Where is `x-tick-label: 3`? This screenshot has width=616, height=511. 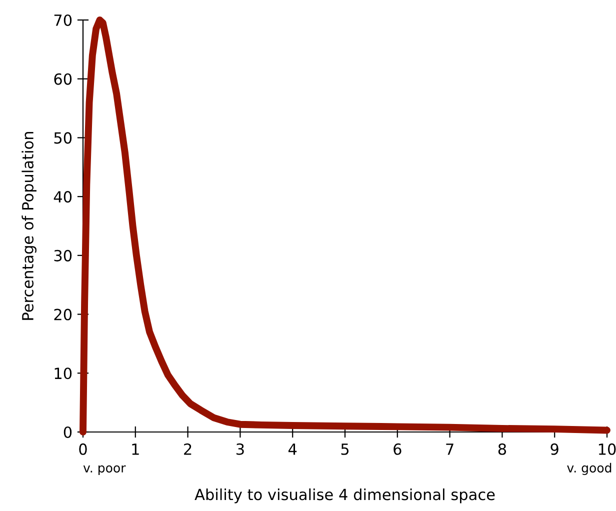
x-tick-label: 3 is located at coordinates (240, 449).